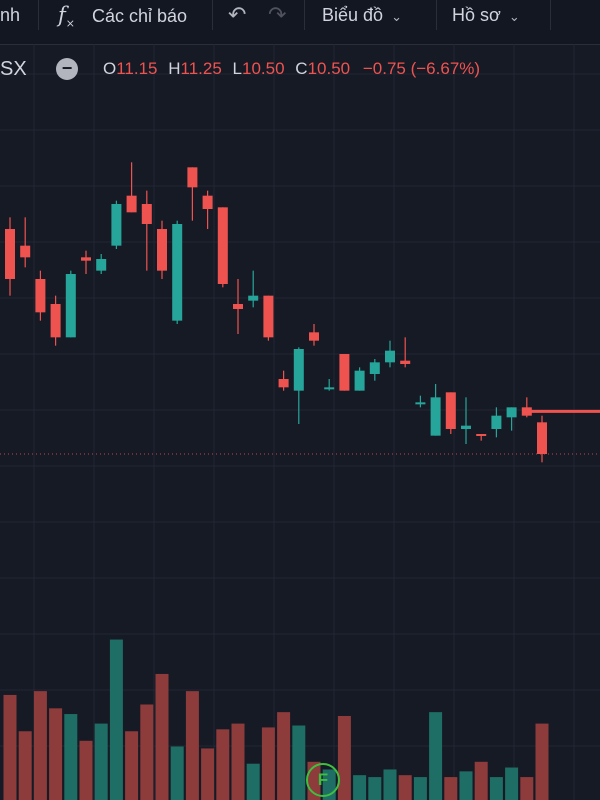  What do you see at coordinates (66, 17) in the screenshot?
I see `function-fx-icon: f×` at bounding box center [66, 17].